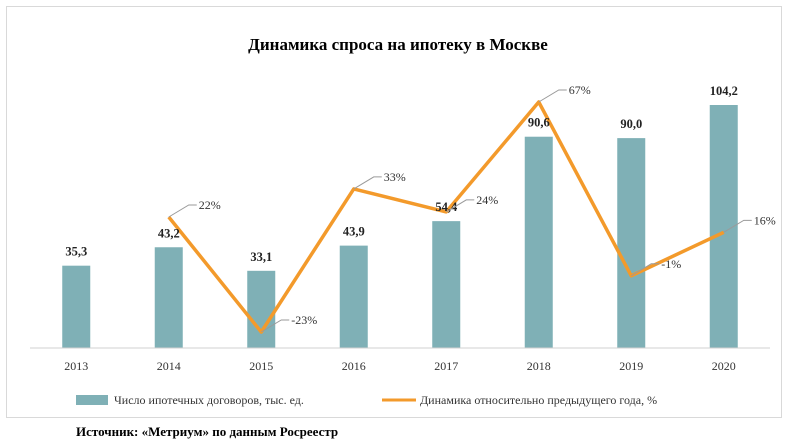  Describe the element at coordinates (354, 366) in the screenshot. I see `x-tick-2016: 2016` at that location.